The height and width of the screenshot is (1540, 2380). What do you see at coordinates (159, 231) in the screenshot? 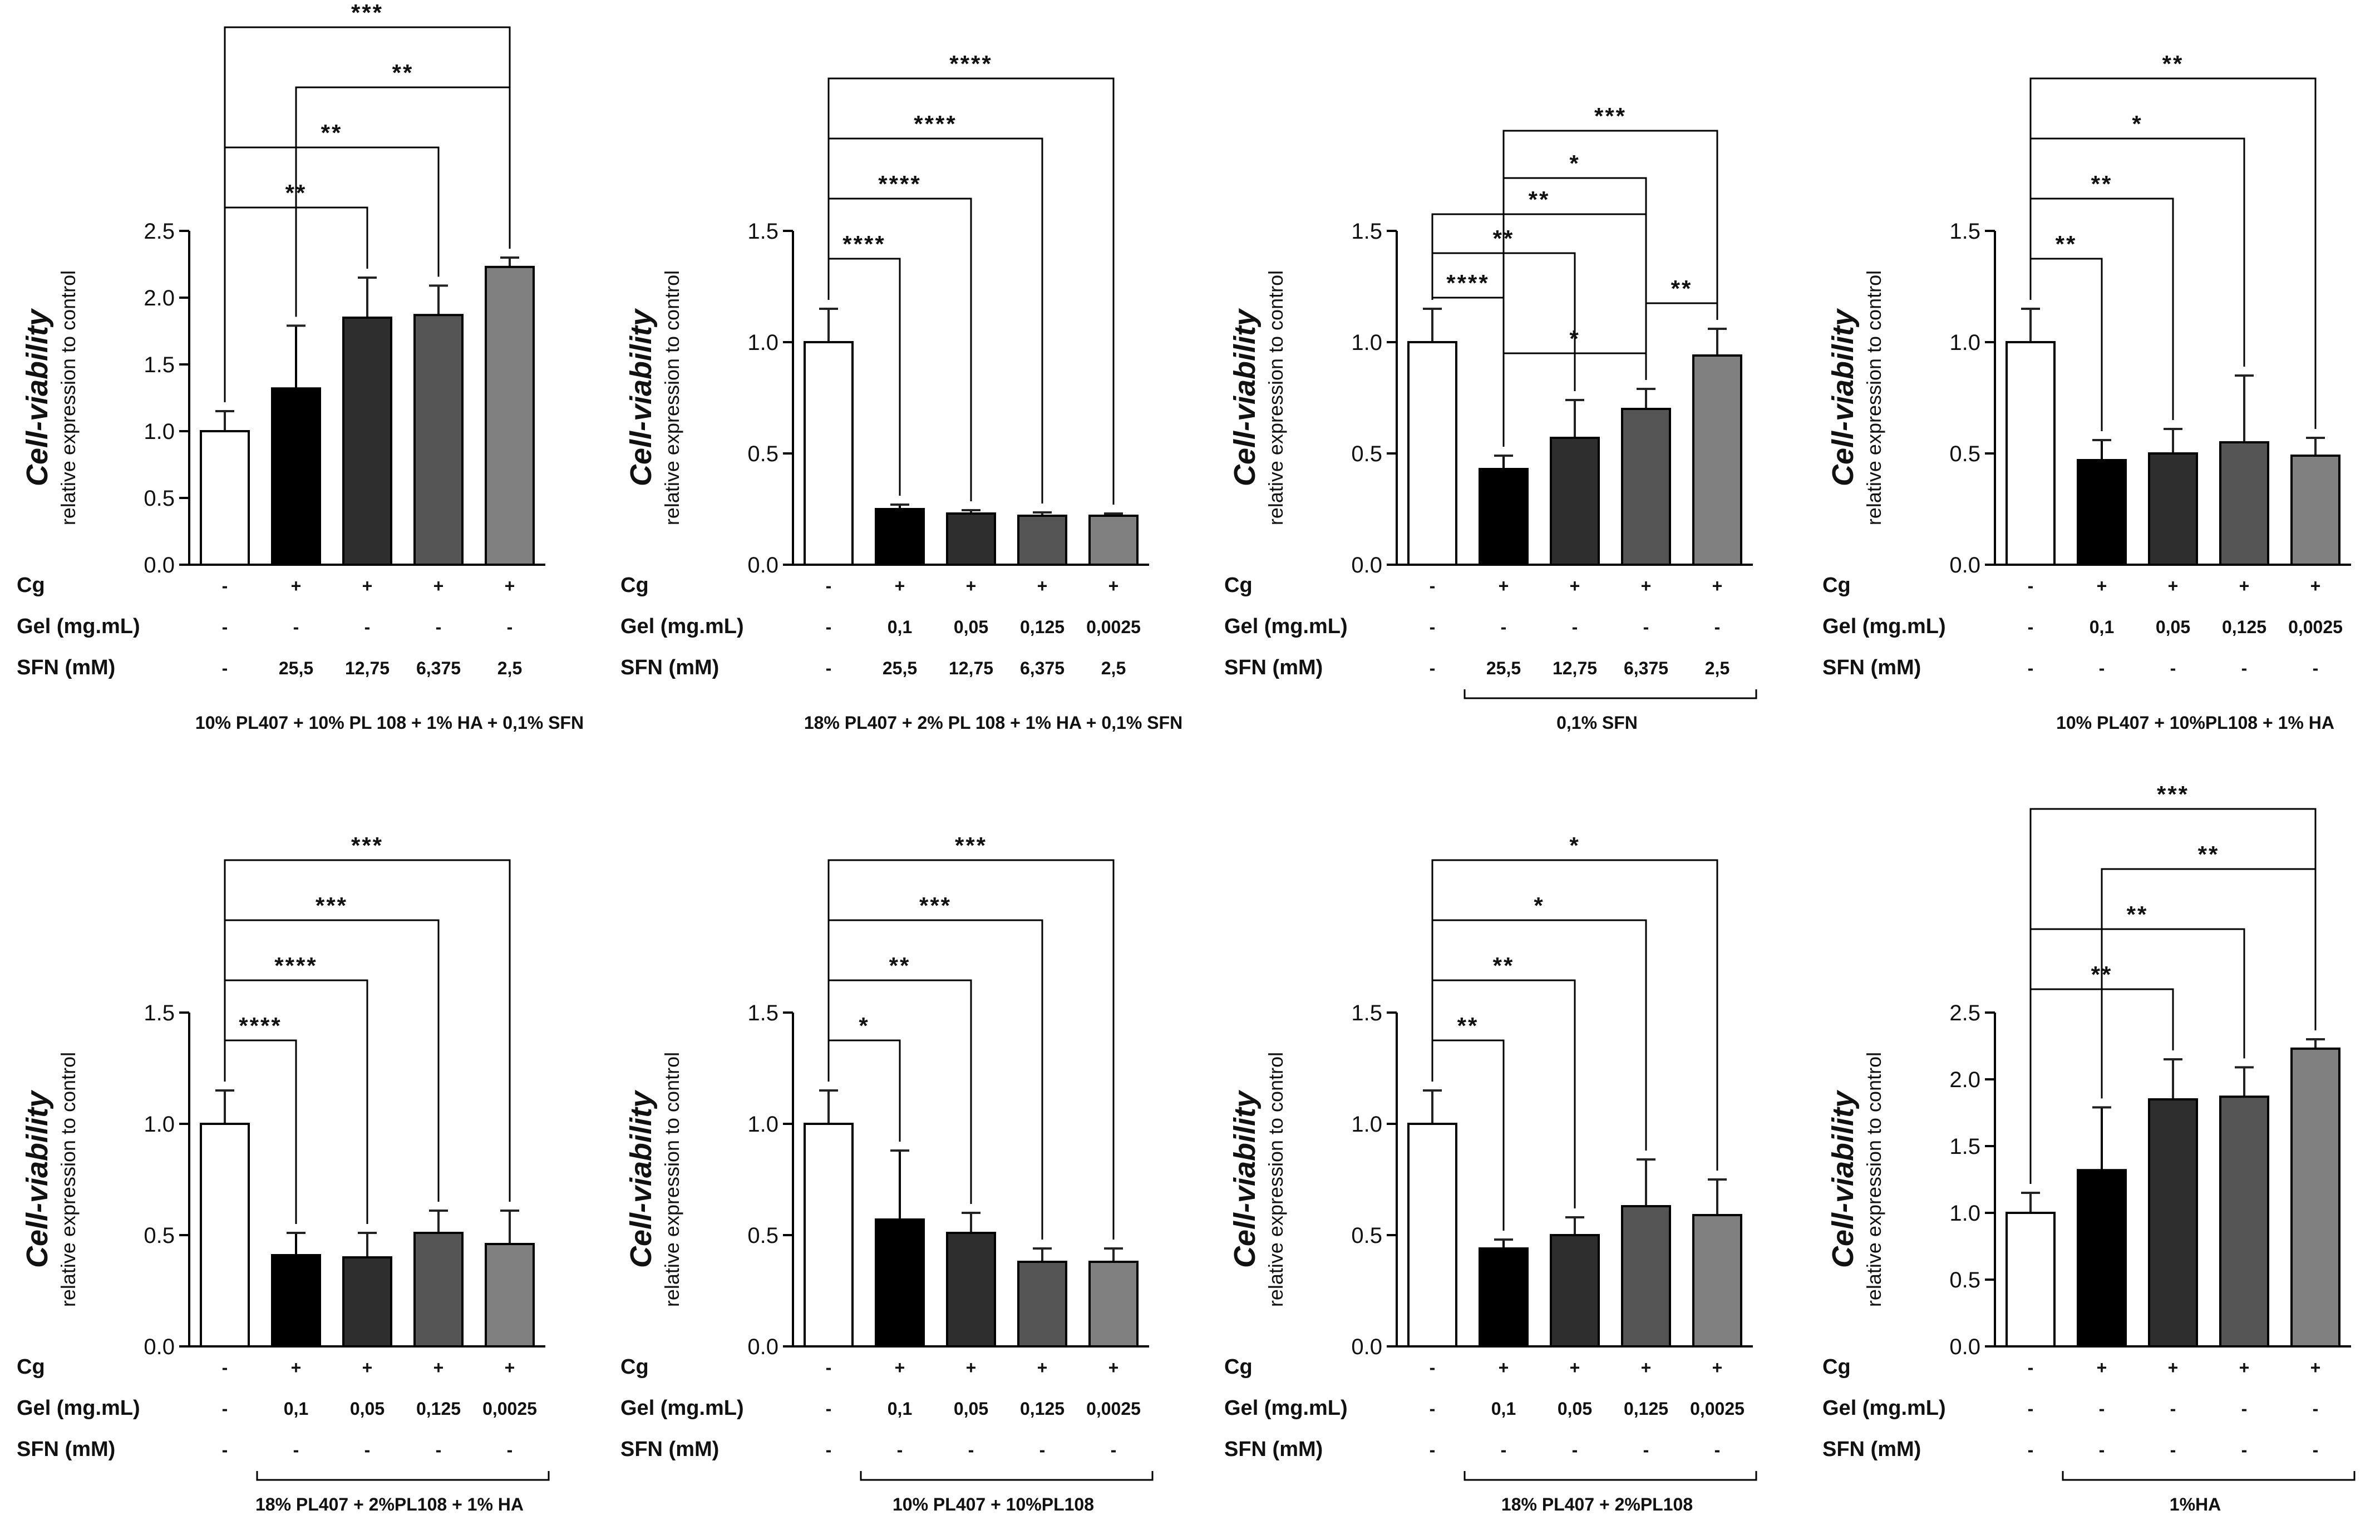
I see `y-tick-label: 2.5` at bounding box center [159, 231].